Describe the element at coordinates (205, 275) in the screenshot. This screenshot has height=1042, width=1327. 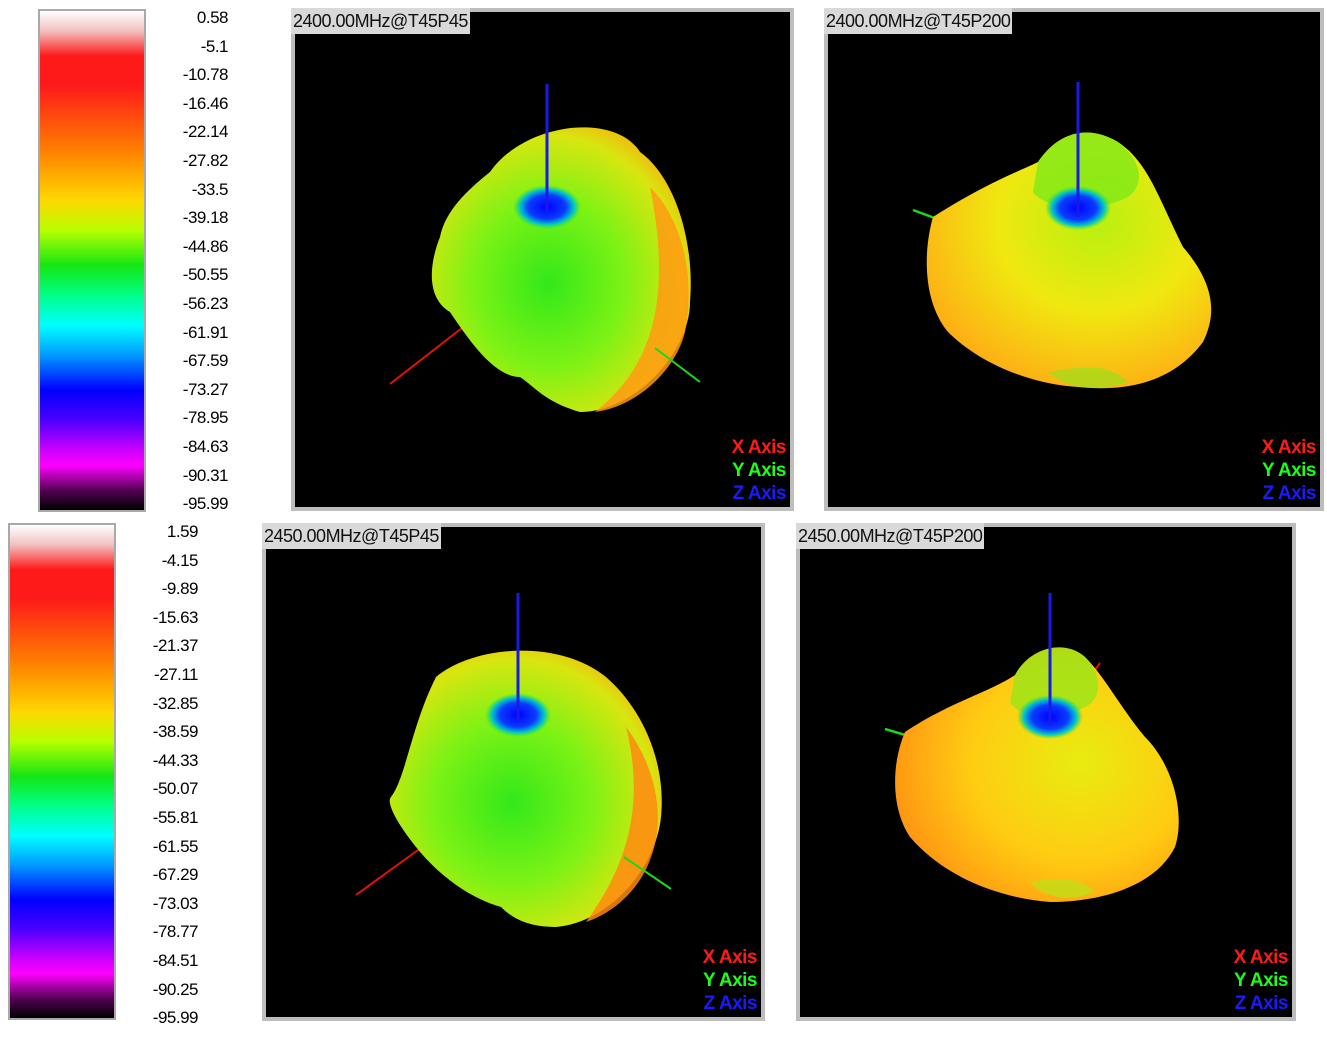
I see `tick-label: -50.55` at that location.